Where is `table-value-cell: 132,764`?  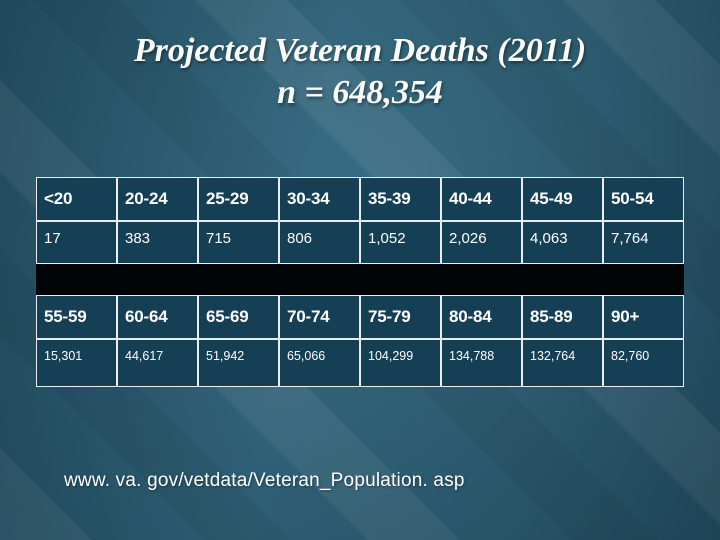 table-value-cell: 132,764 is located at coordinates (562, 363).